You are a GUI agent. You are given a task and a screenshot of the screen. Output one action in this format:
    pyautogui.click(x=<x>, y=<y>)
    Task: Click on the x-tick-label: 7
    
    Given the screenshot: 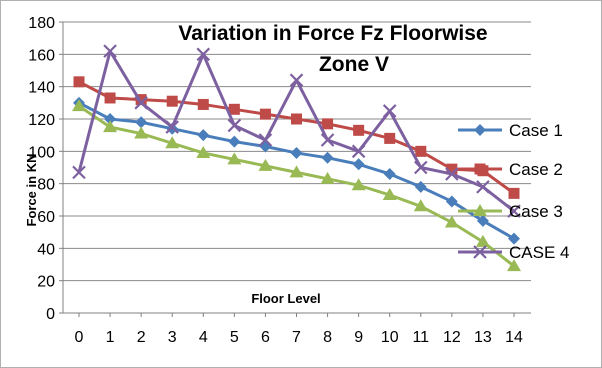 What is the action you would take?
    pyautogui.click(x=296, y=337)
    